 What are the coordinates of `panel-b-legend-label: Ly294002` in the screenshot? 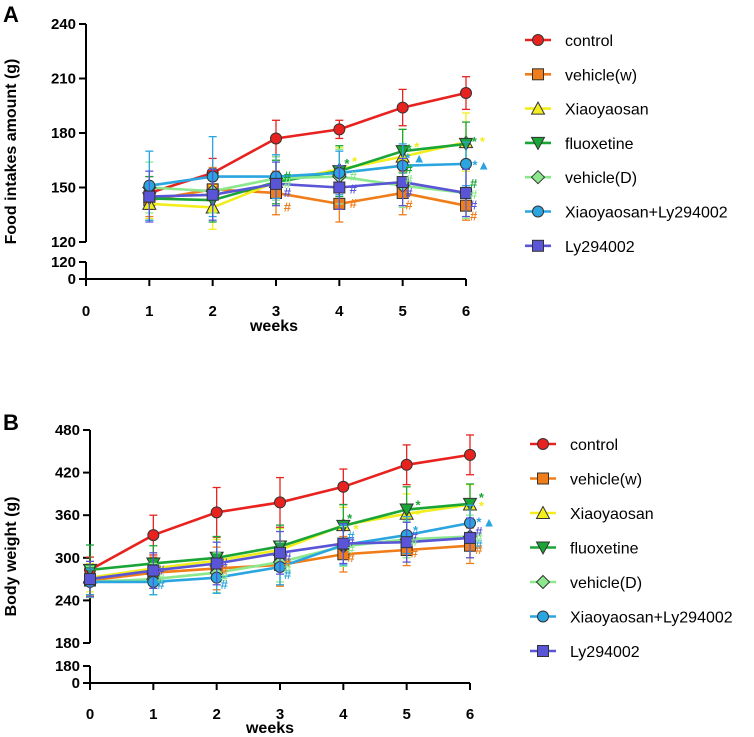 It's located at (605, 652).